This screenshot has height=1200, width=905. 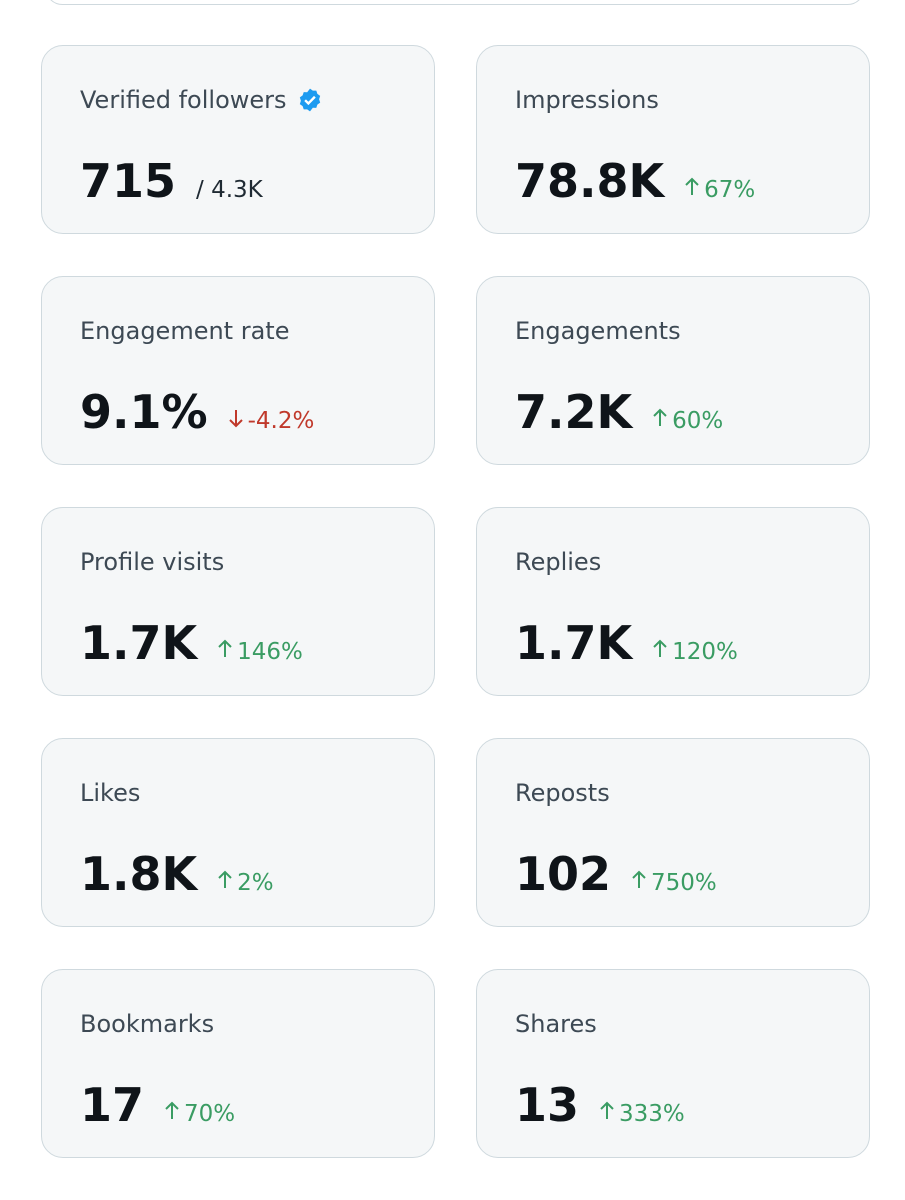 I want to click on stat-value: 9.1%, so click(x=144, y=412).